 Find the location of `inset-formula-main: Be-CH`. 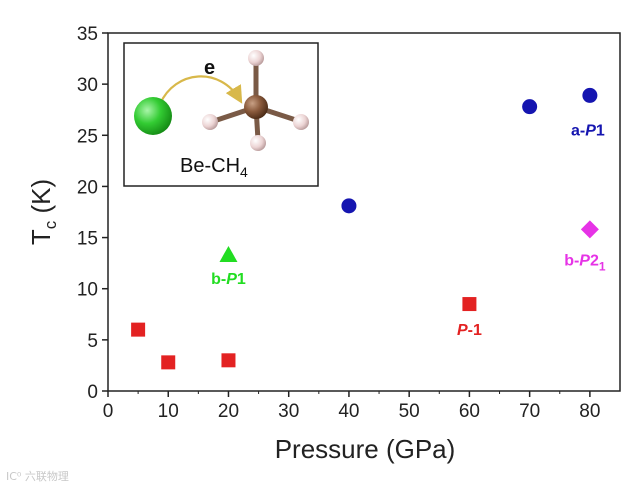

inset-formula-main: Be-CH is located at coordinates (210, 166).